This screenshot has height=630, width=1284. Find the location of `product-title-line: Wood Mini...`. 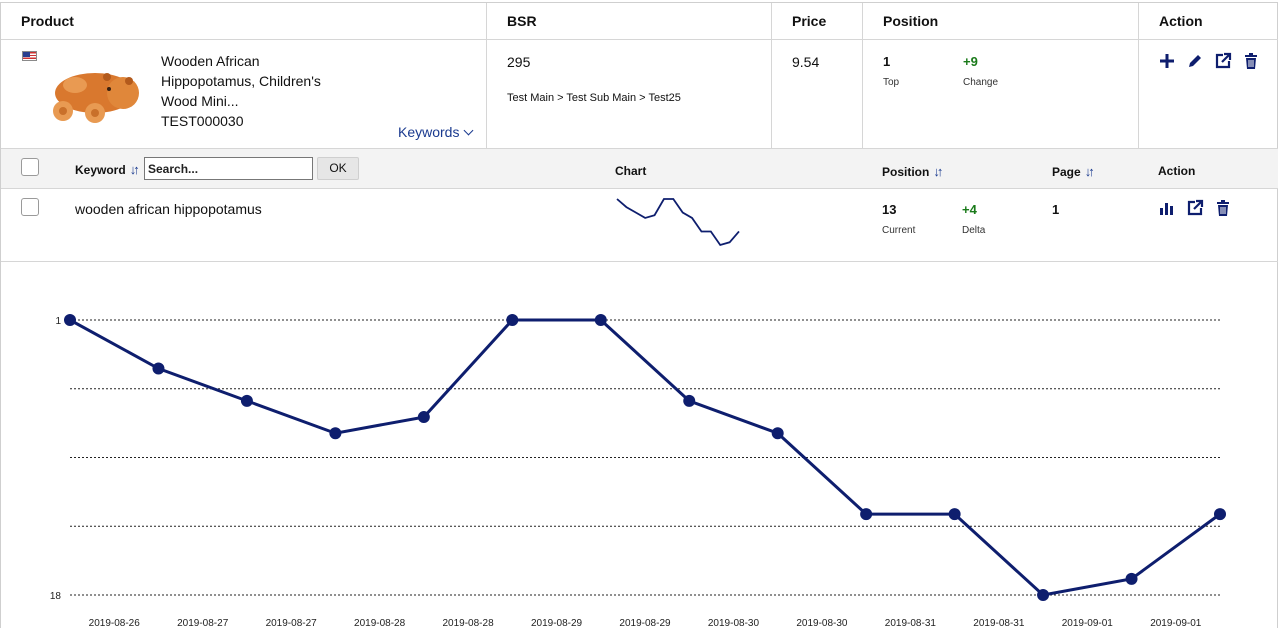

product-title-line: Wood Mini... is located at coordinates (200, 101).